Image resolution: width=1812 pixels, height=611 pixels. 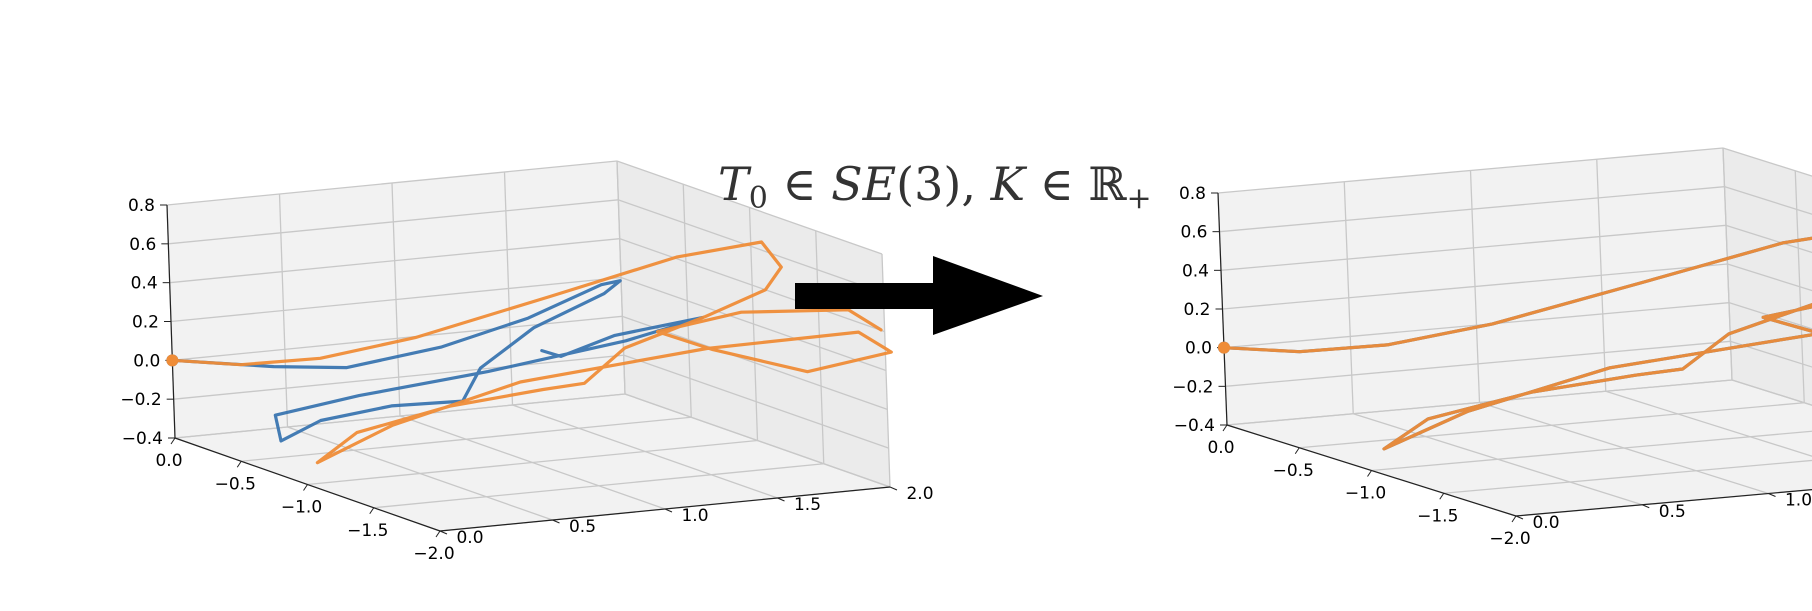 What do you see at coordinates (1437, 516) in the screenshot?
I see `x-tick-label: −1.5` at bounding box center [1437, 516].